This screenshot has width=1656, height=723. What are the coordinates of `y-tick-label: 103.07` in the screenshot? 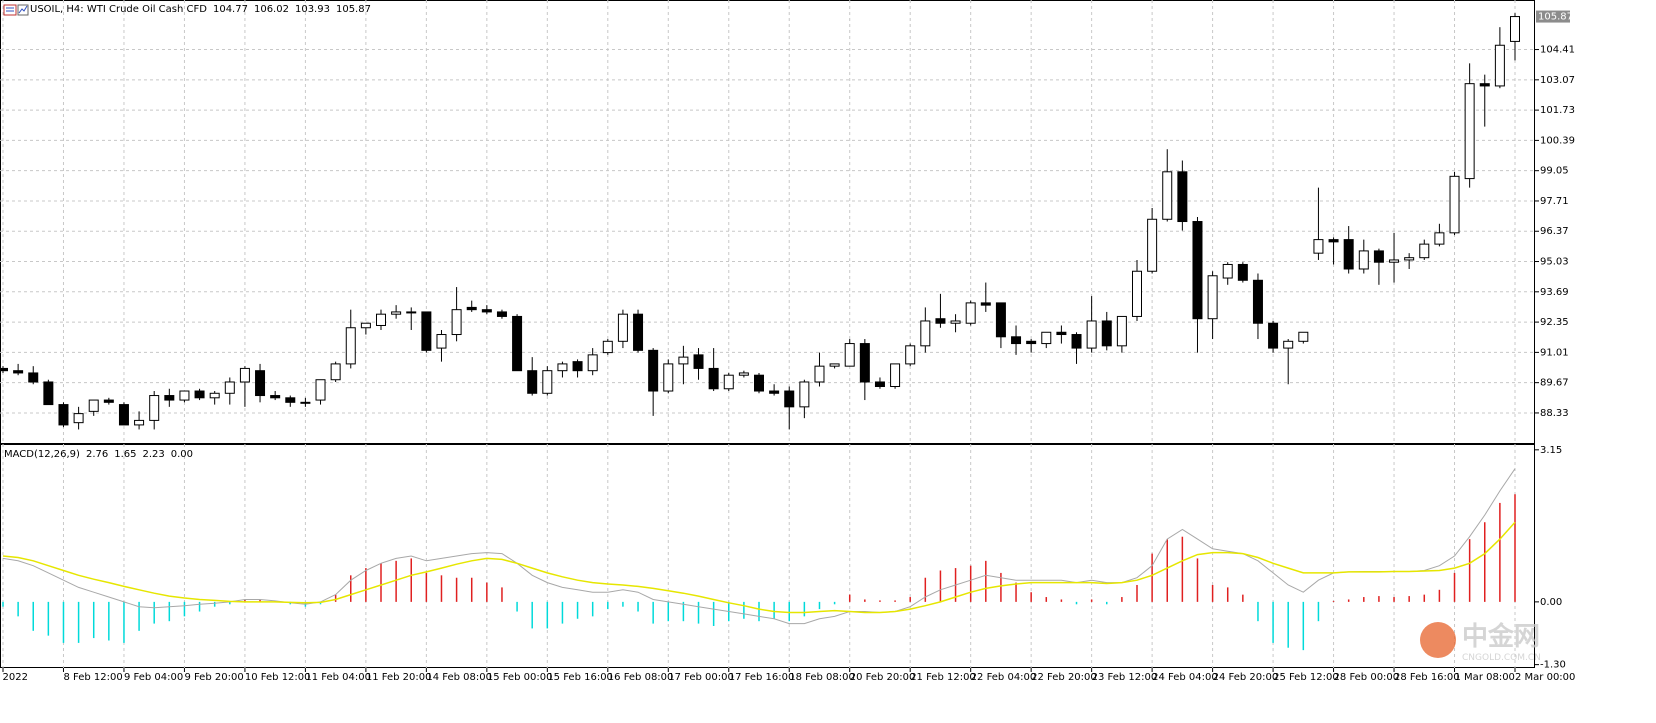 It's located at (1557, 80).